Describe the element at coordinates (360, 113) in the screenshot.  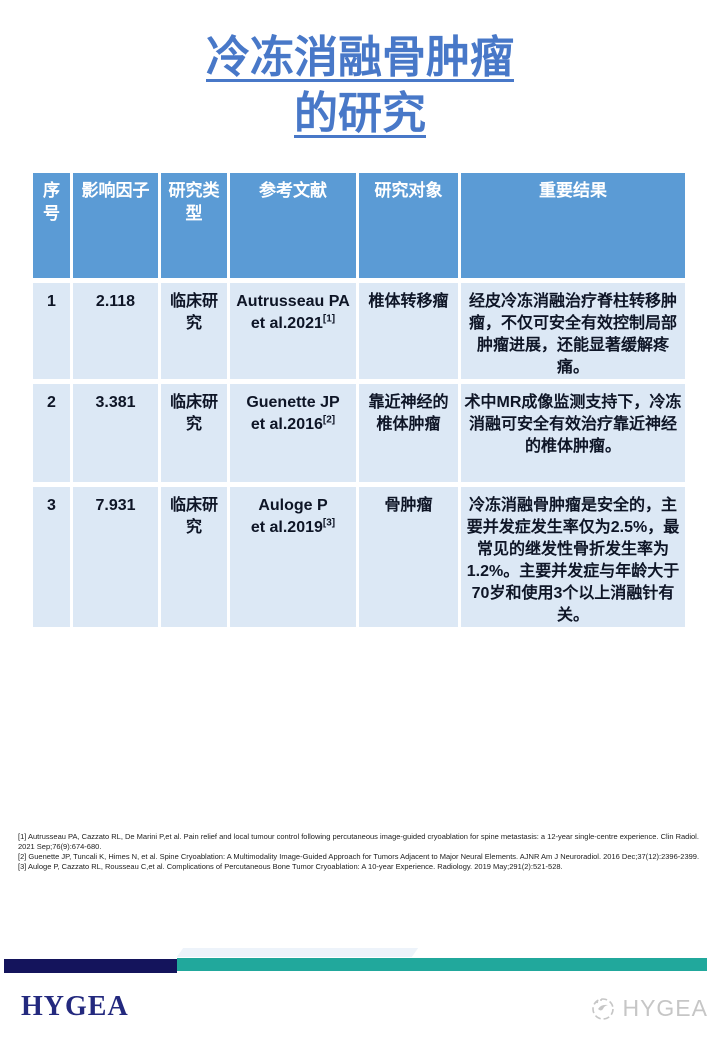
I see `page-title-line2: 的研究` at that location.